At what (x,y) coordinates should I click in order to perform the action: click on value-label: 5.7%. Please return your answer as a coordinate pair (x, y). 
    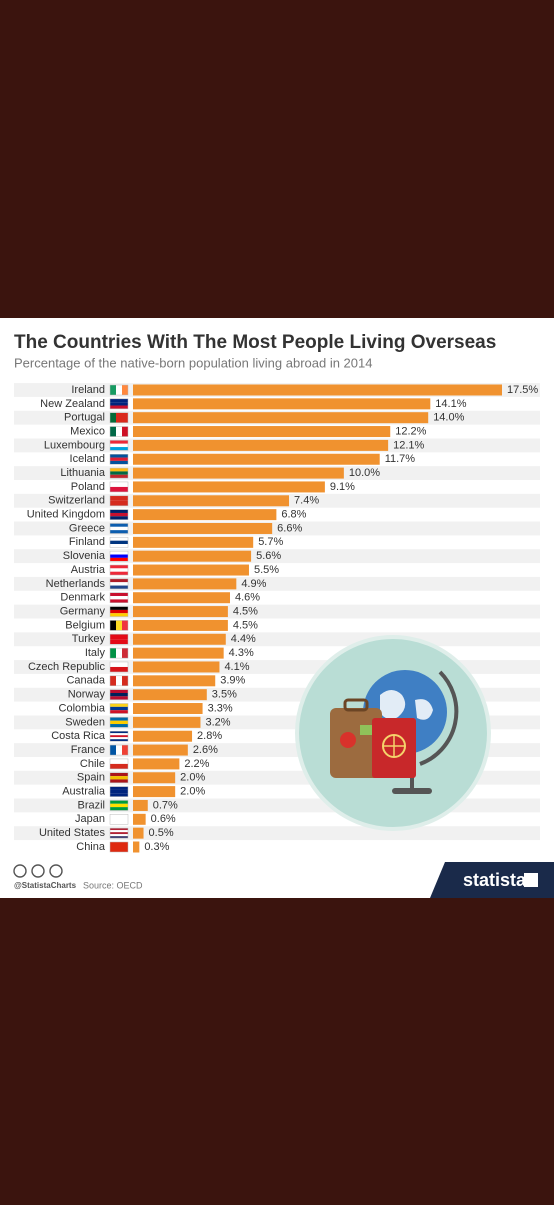
    Looking at the image, I should click on (270, 542).